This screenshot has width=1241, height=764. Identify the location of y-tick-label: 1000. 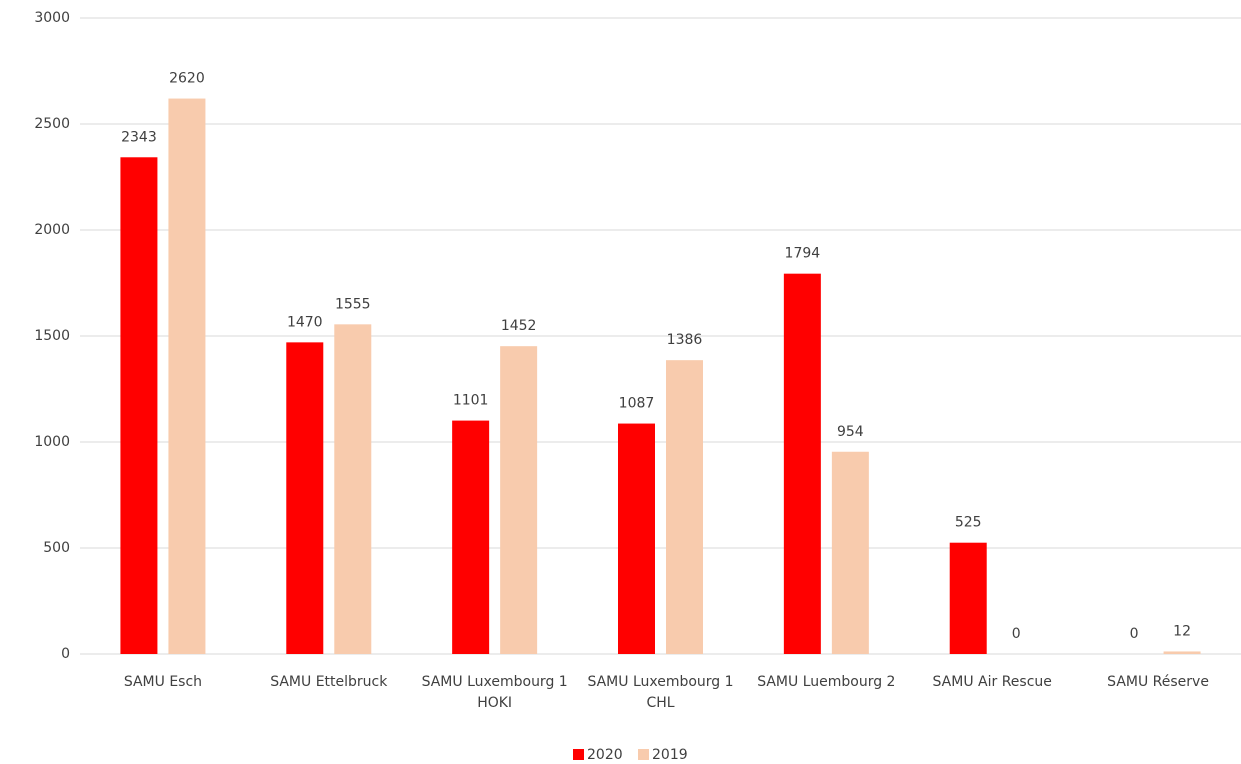
(52, 442).